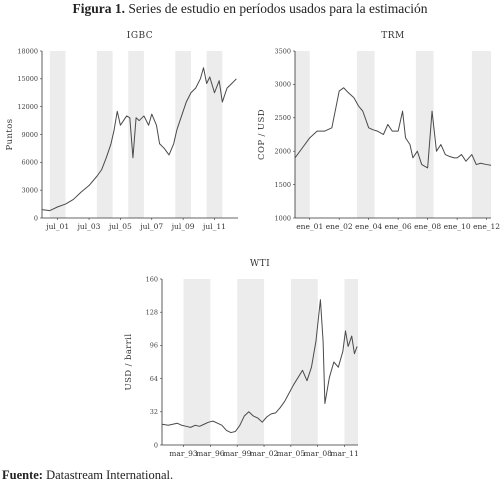 The width and height of the screenshot is (500, 494). I want to click on wti-xtick-label: mar_96, so click(210, 453).